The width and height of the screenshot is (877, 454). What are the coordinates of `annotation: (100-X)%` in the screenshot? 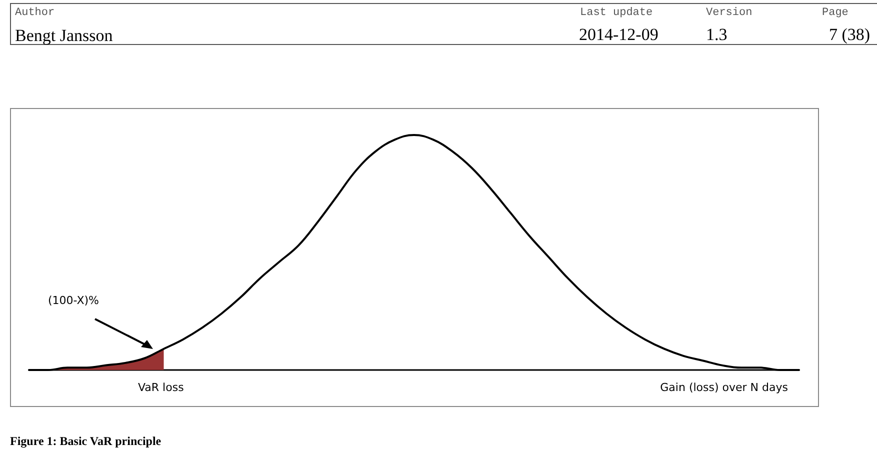 It's located at (73, 300).